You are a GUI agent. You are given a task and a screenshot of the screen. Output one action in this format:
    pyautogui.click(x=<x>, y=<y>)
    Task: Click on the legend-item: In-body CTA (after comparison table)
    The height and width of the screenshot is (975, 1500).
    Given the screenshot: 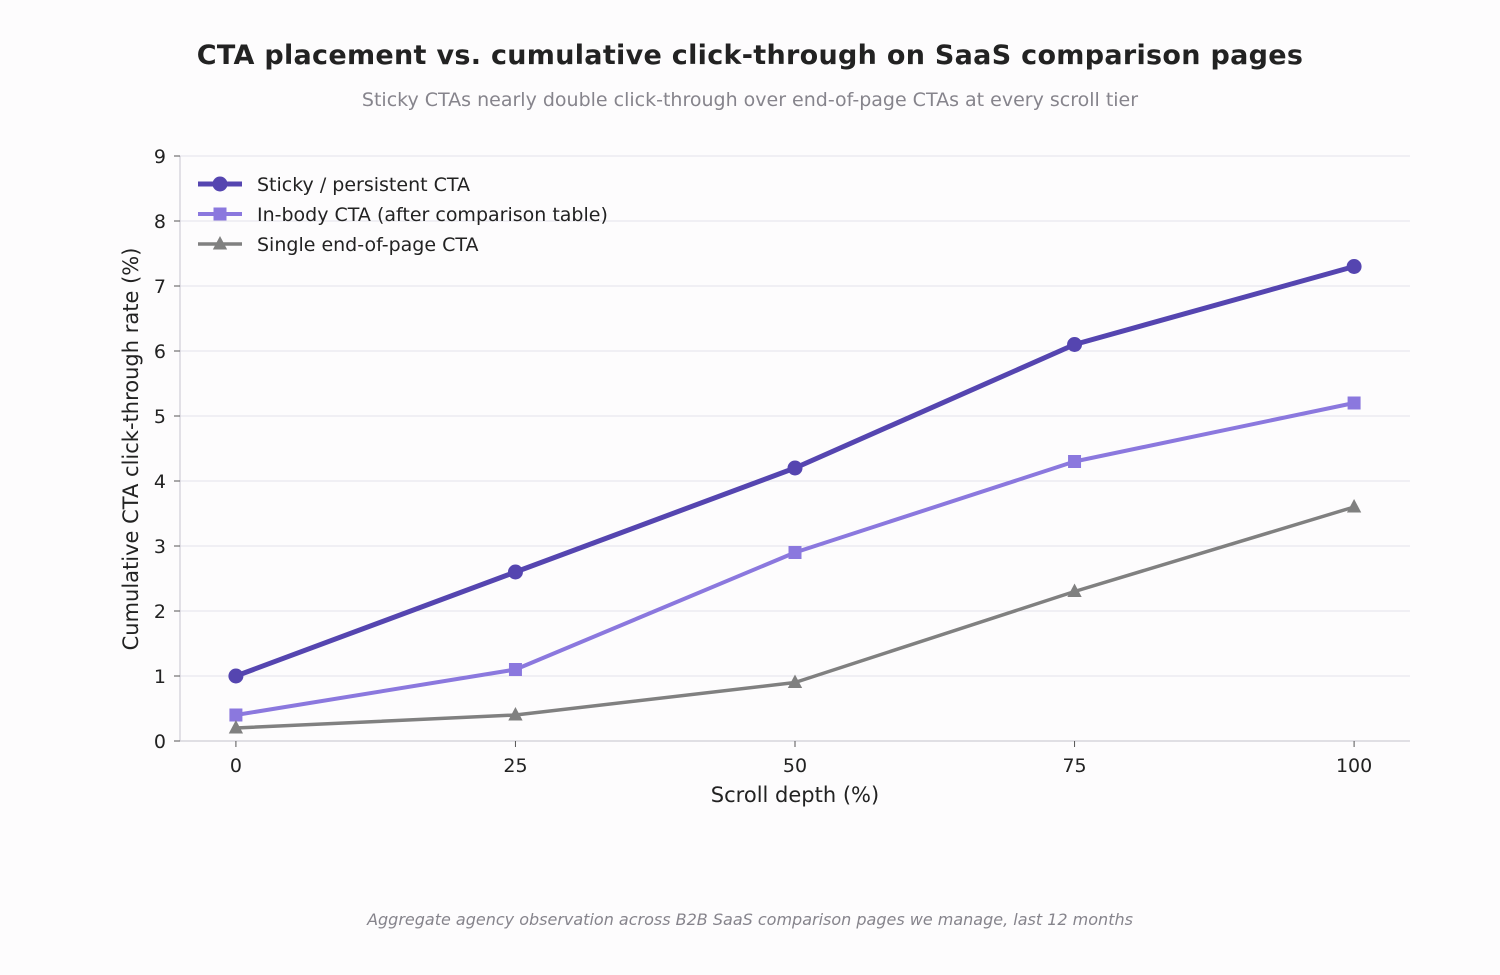 What is the action you would take?
    pyautogui.click(x=403, y=215)
    